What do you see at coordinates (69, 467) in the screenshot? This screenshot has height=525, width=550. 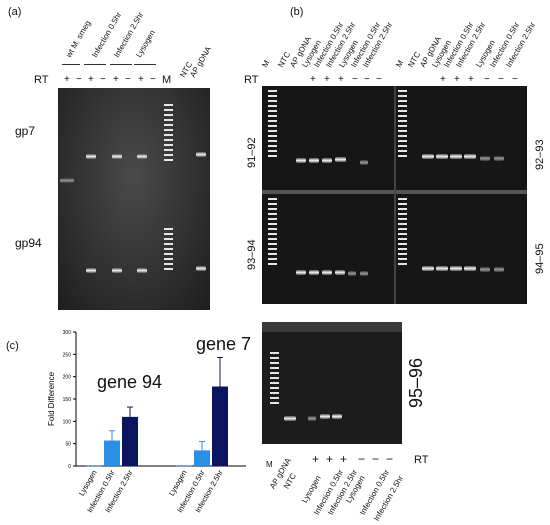 I see `y-tick-label: 0` at bounding box center [69, 467].